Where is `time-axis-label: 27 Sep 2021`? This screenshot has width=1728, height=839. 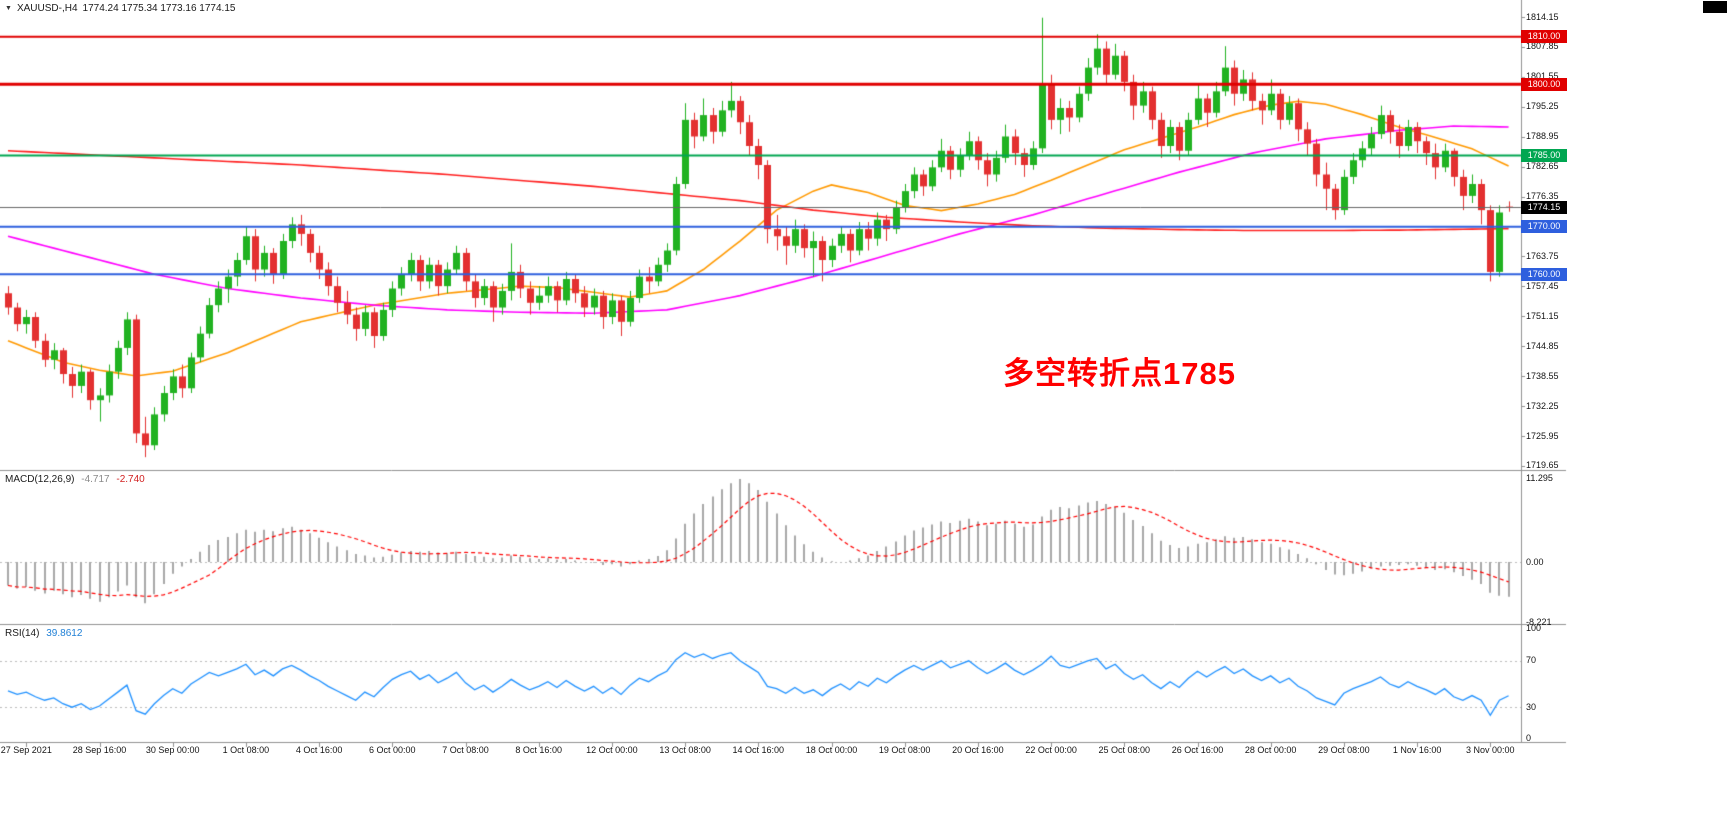 time-axis-label: 27 Sep 2021 is located at coordinates (26, 750).